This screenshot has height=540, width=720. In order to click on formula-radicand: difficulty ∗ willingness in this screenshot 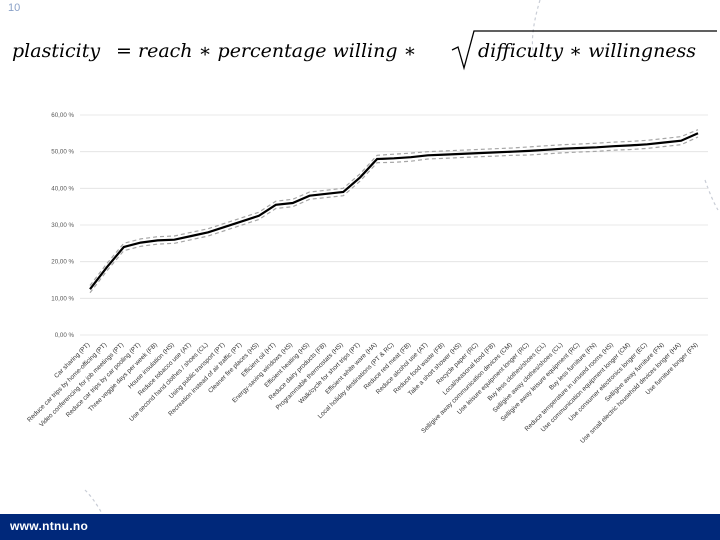, I will do `click(587, 51)`.